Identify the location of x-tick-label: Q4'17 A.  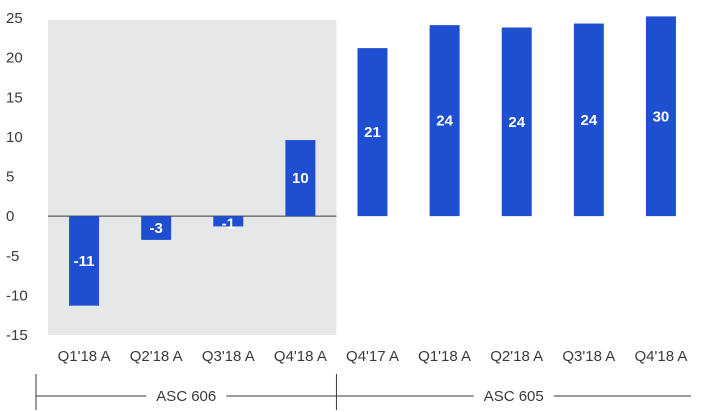
(372, 356).